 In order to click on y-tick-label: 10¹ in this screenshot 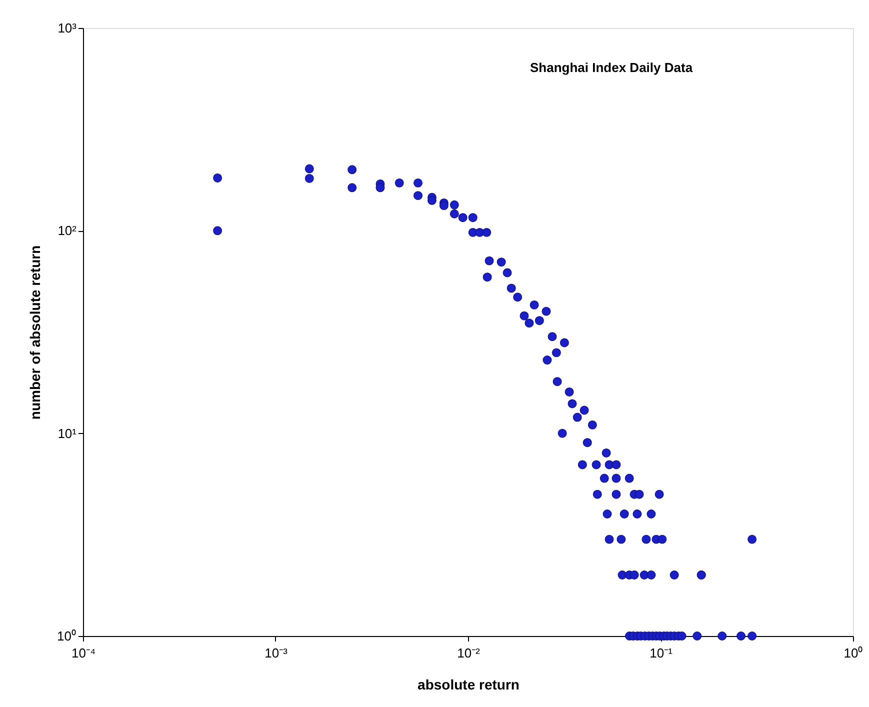, I will do `click(68, 433)`.